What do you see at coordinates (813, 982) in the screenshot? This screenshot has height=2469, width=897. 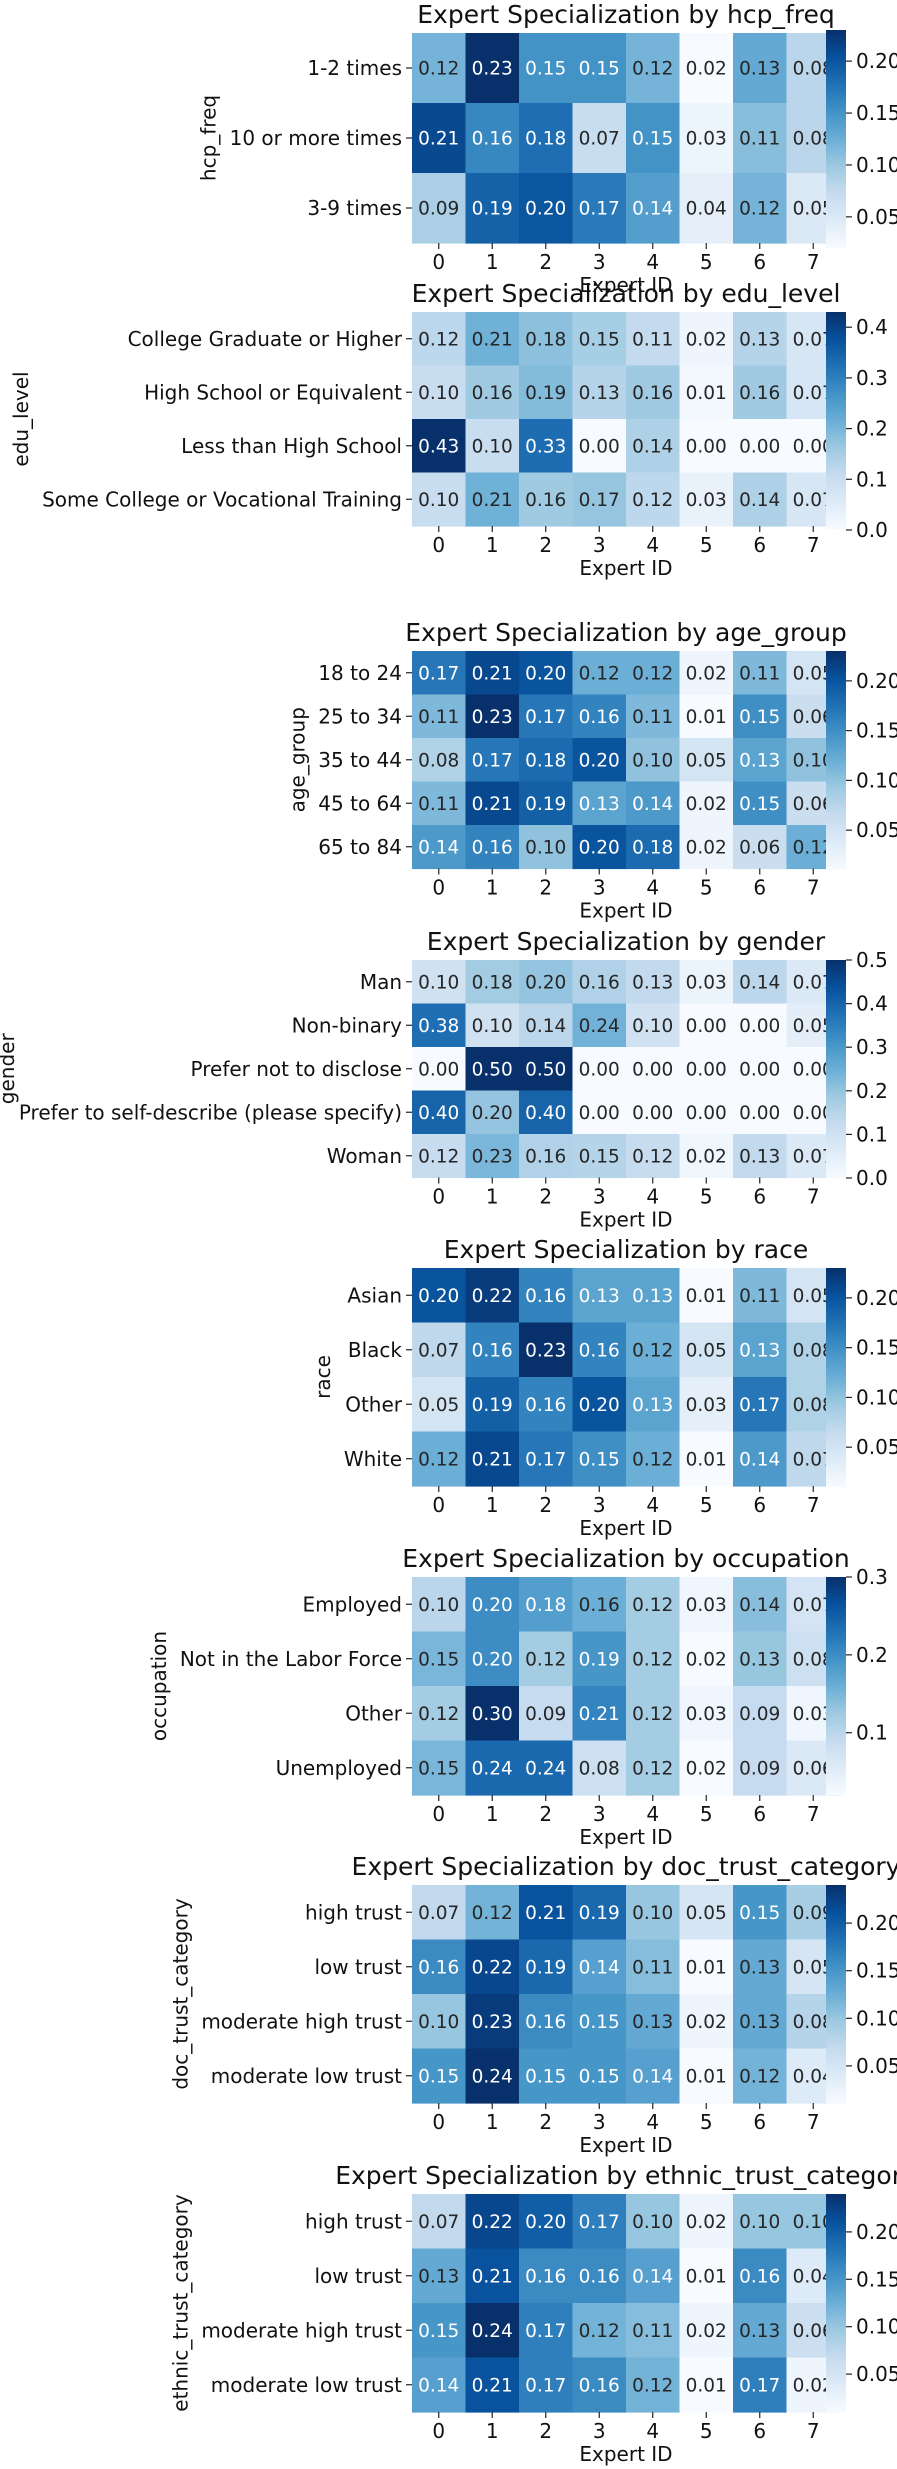 I see `cell-value-label: 0.07` at bounding box center [813, 982].